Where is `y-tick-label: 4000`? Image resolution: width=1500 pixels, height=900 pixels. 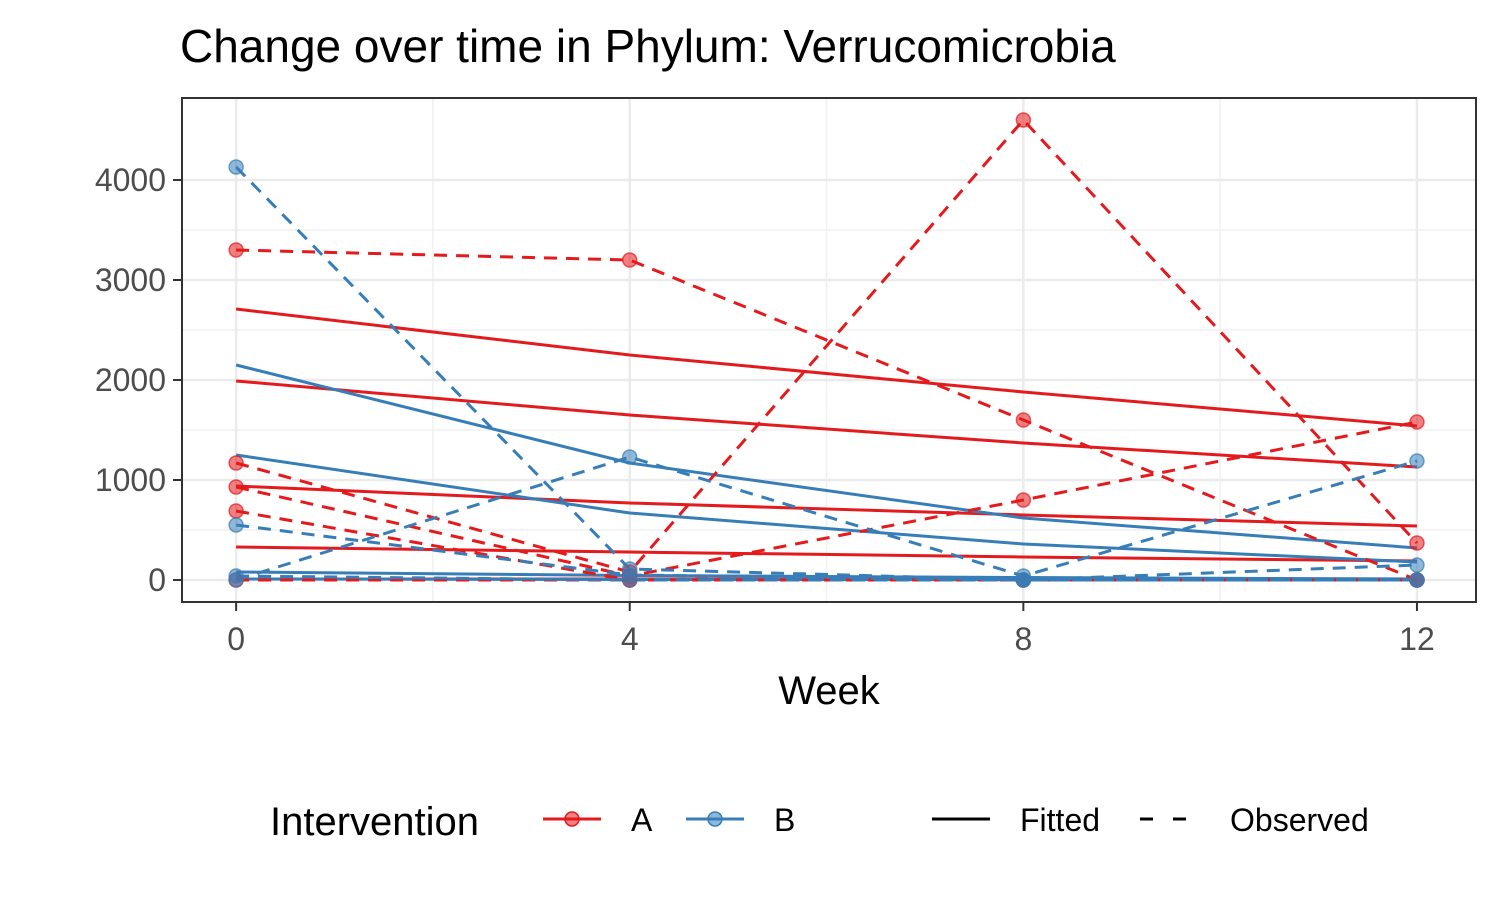
y-tick-label: 4000 is located at coordinates (130, 180).